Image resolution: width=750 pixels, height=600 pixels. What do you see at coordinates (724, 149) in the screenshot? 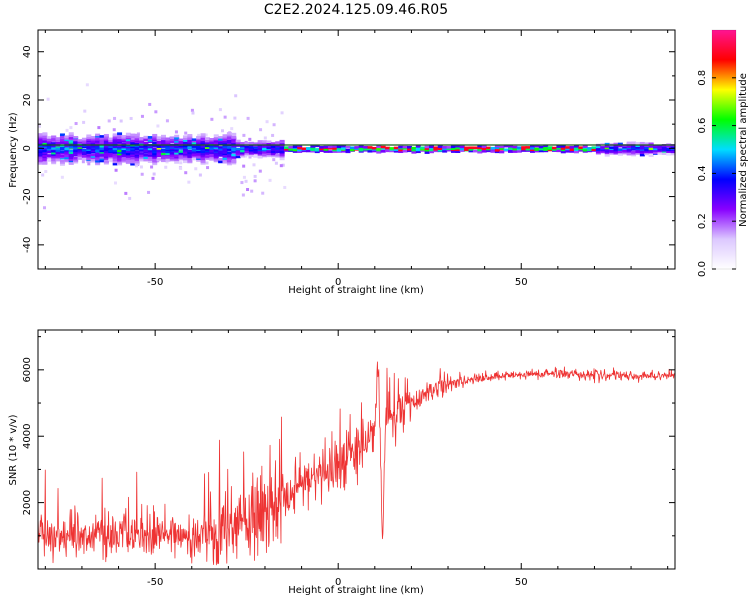
I see `colorbar-gradient` at bounding box center [724, 149].